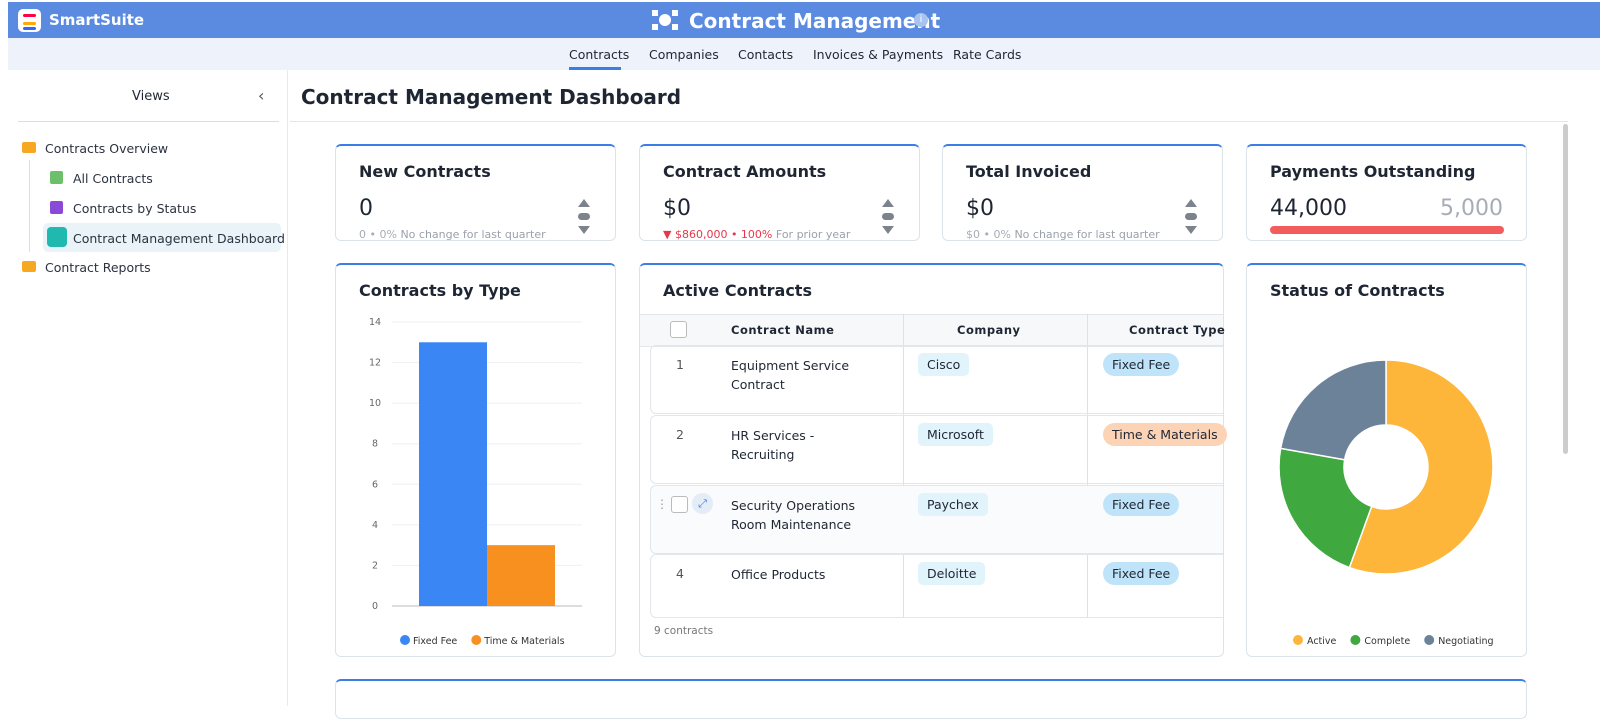  Describe the element at coordinates (366, 208) in the screenshot. I see `kpi-value: 0` at that location.